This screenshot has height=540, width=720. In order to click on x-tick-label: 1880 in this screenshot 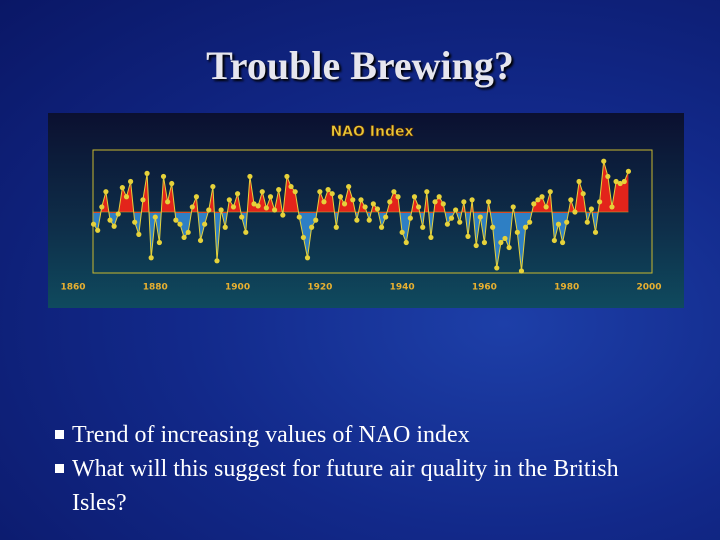, I will do `click(155, 288)`.